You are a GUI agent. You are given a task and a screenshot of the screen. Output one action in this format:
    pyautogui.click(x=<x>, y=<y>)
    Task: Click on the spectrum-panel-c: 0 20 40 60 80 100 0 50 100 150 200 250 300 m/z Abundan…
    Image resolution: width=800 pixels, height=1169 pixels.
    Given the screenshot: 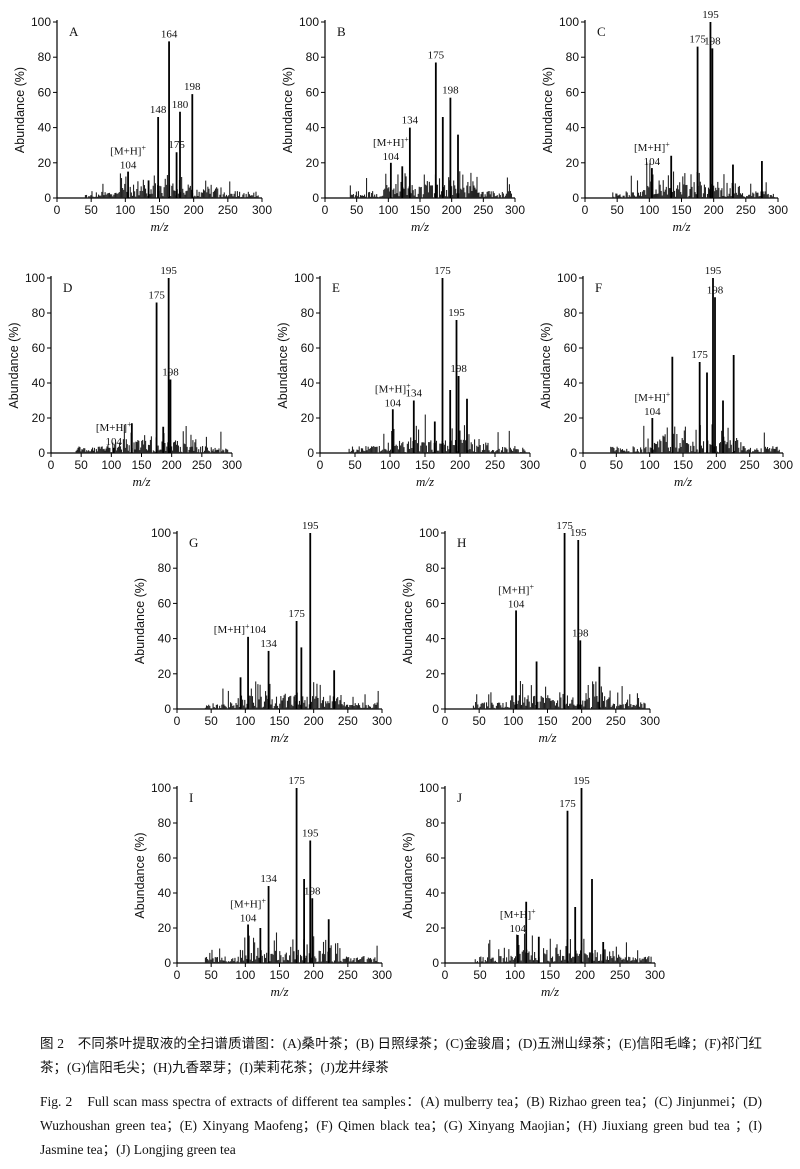 What is the action you would take?
    pyautogui.click(x=664, y=121)
    